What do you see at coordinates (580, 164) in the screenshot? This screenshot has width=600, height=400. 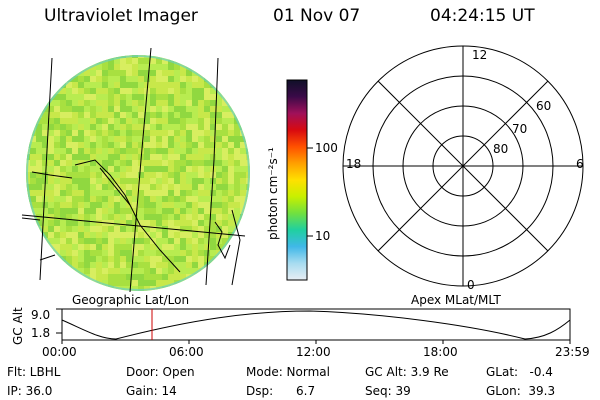 I see `mlt-label-6: 6` at bounding box center [580, 164].